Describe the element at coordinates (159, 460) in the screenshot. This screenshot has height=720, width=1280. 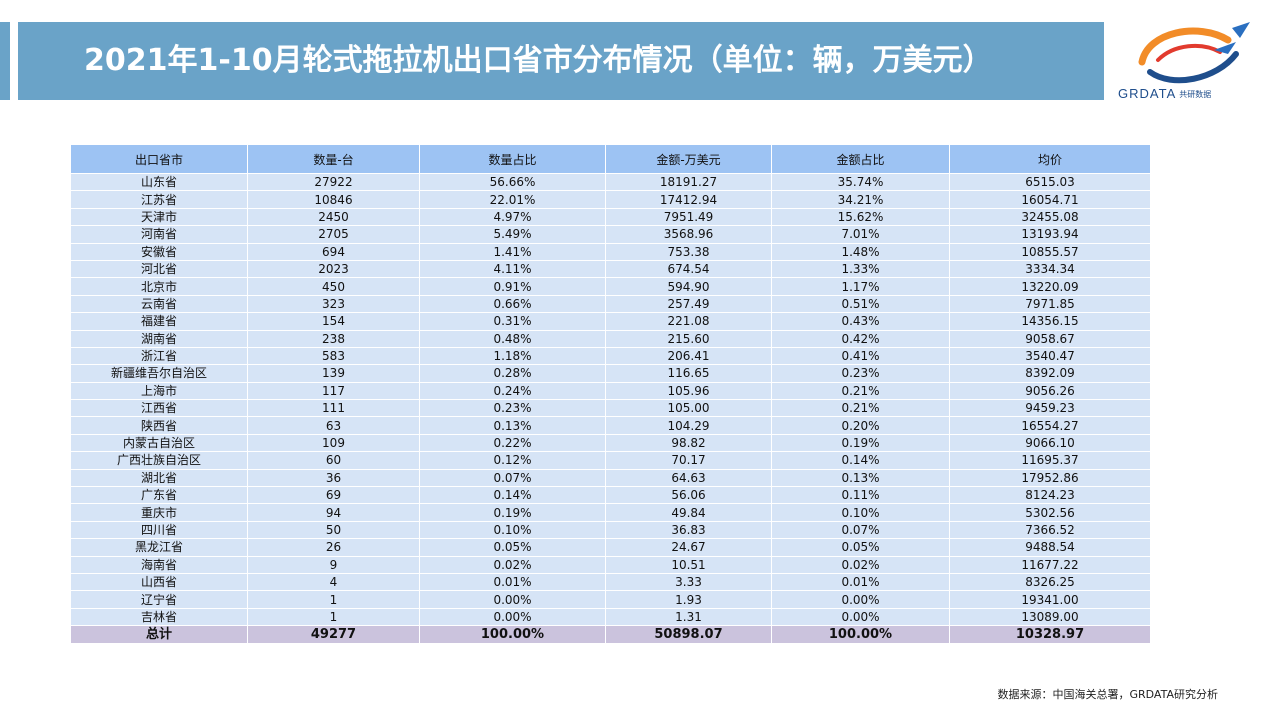
I see `table-cell: 广西壮族自治区` at that location.